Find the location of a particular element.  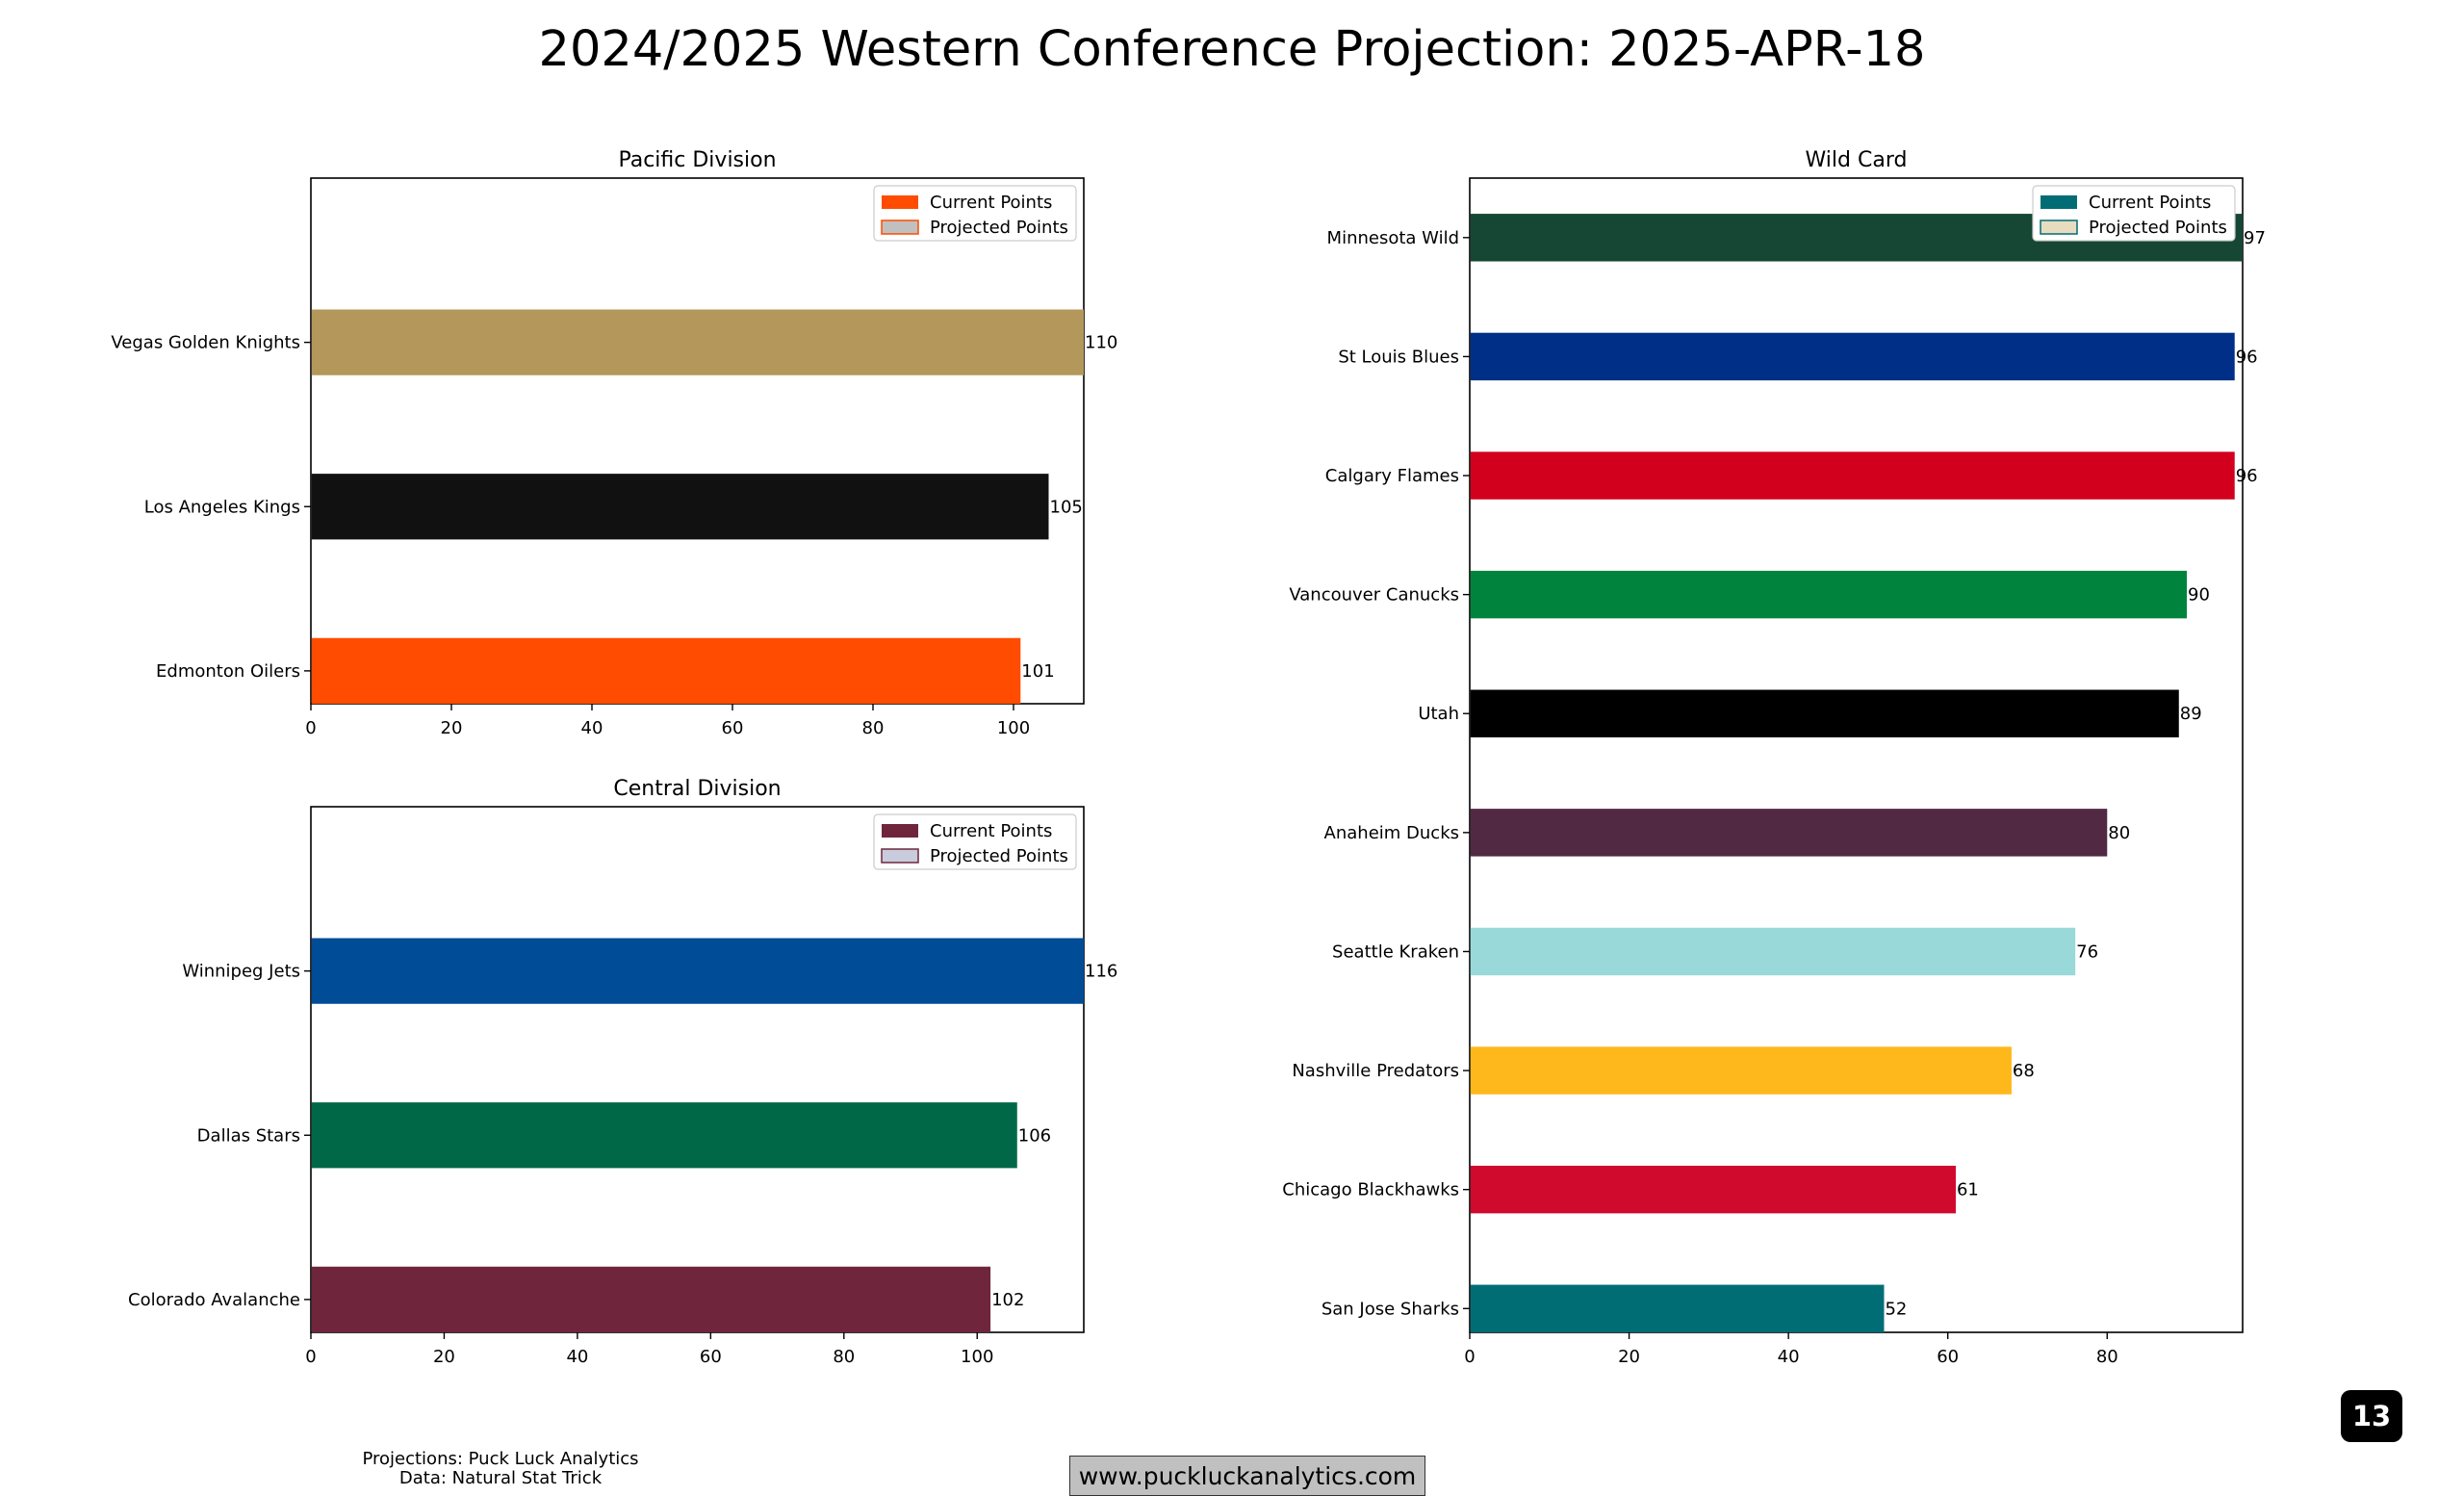

central-xtick-label: 40 is located at coordinates (577, 1357).